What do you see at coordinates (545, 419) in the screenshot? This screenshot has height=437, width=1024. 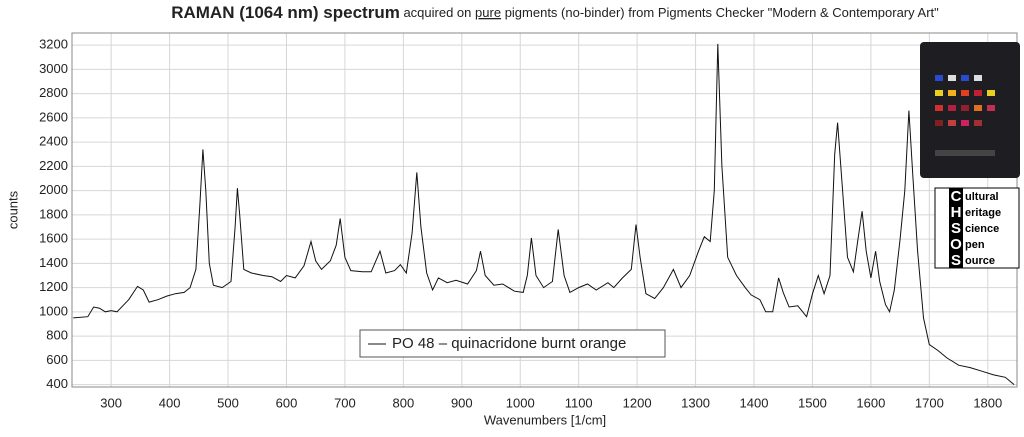 I see `x-axis-label: Wavenumbers [1/cm]` at bounding box center [545, 419].